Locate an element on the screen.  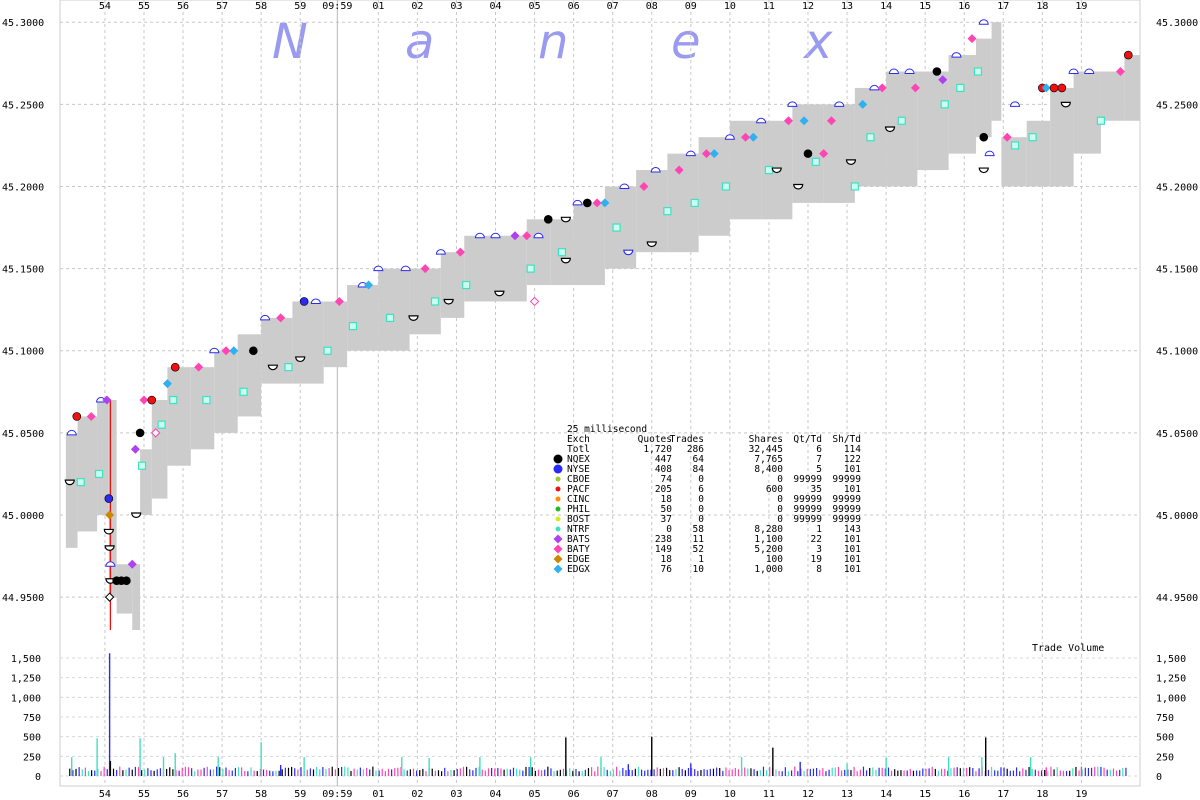
time-tick-label-top: 07 is located at coordinates (613, 6).